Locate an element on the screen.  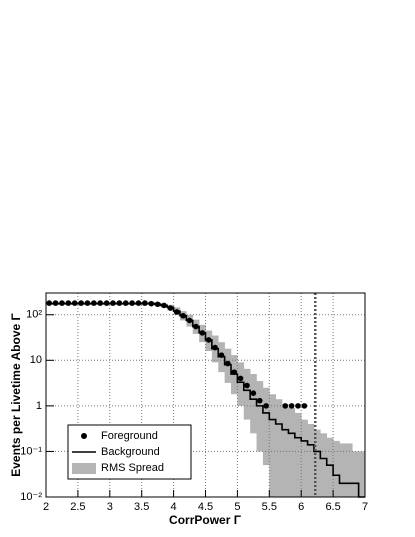
legend-label: Foreground is located at coordinates (129, 436).